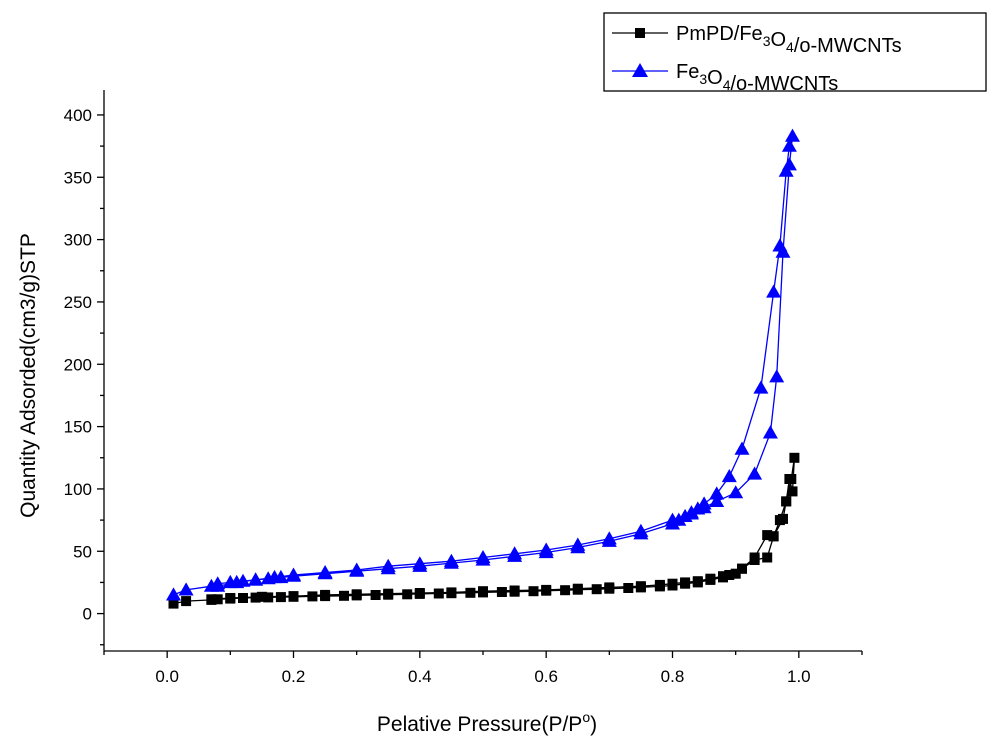 This screenshot has height=742, width=990. I want to click on legend: PmPD/Fe3O4/o-MWCNTs Fe3O4/o-MWCNTs, so click(795, 53).